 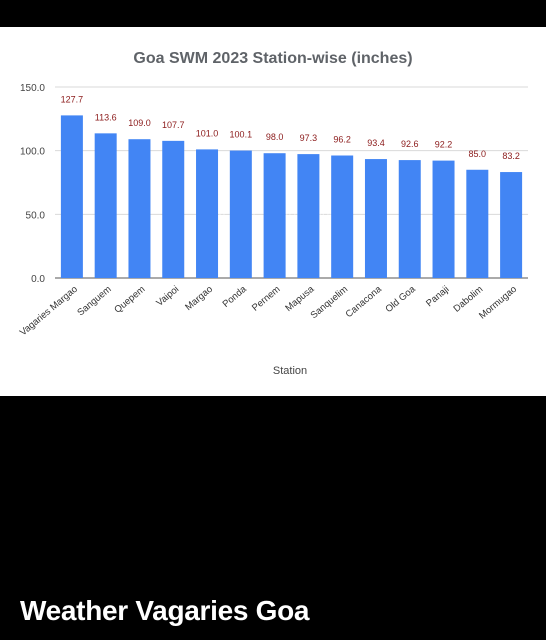 What do you see at coordinates (36, 215) in the screenshot?
I see `y-tick-label: 50.0` at bounding box center [36, 215].